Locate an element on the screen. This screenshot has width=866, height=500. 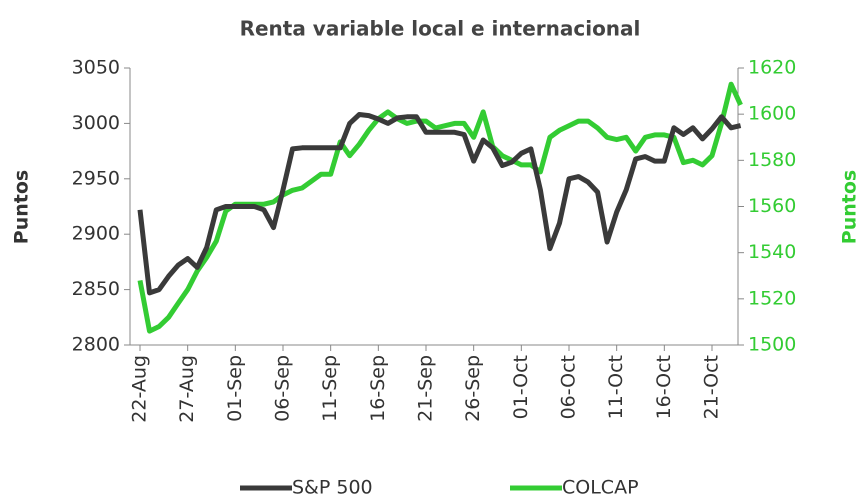
y-axis-label: Puntos is located at coordinates (22, 207).